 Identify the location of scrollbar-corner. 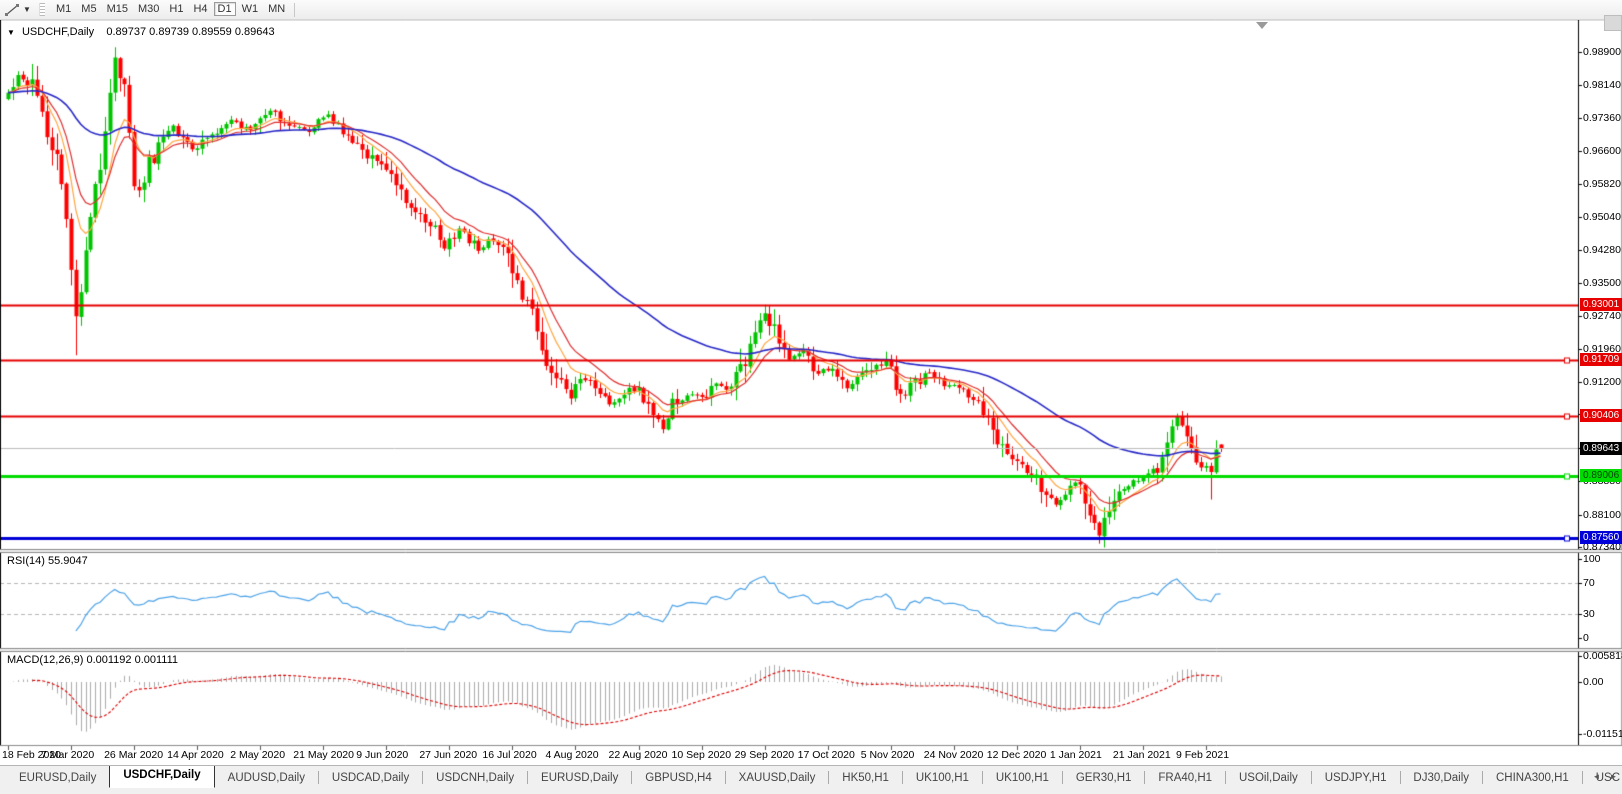
(1613, 23).